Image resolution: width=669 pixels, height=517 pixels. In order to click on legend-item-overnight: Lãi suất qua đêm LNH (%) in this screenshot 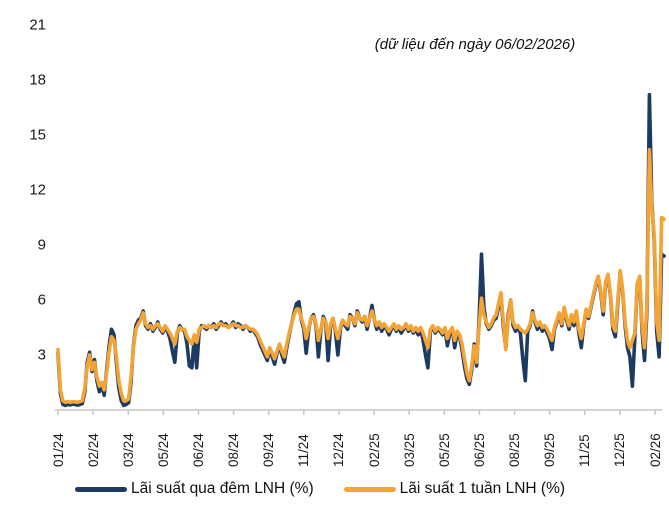, I will do `click(194, 489)`.